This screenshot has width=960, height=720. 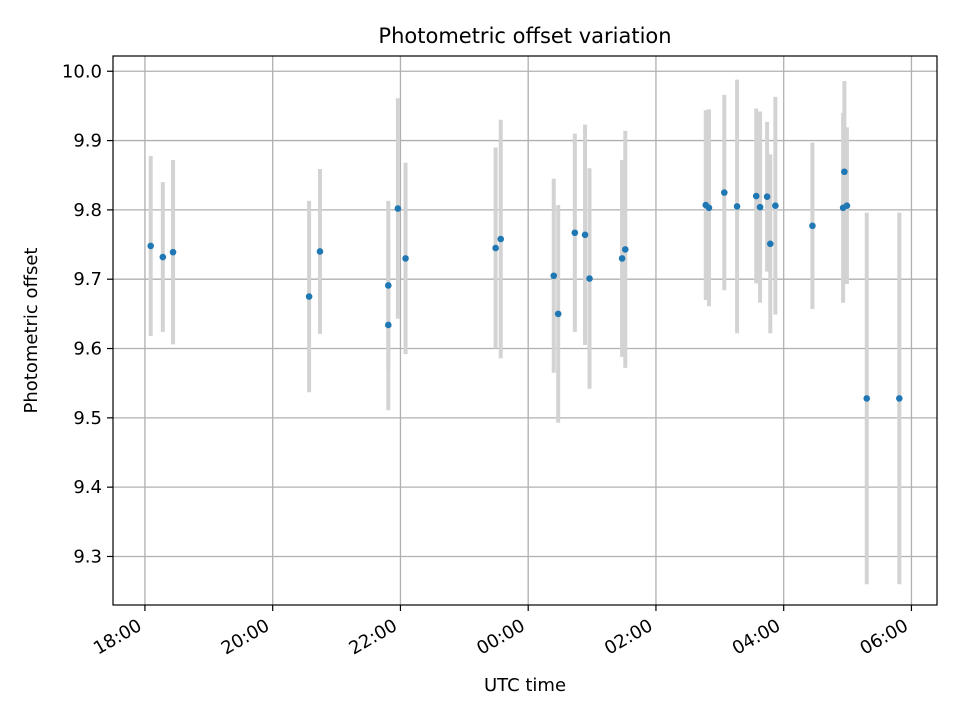 What do you see at coordinates (87, 279) in the screenshot?
I see `y-tick-label: 9.7` at bounding box center [87, 279].